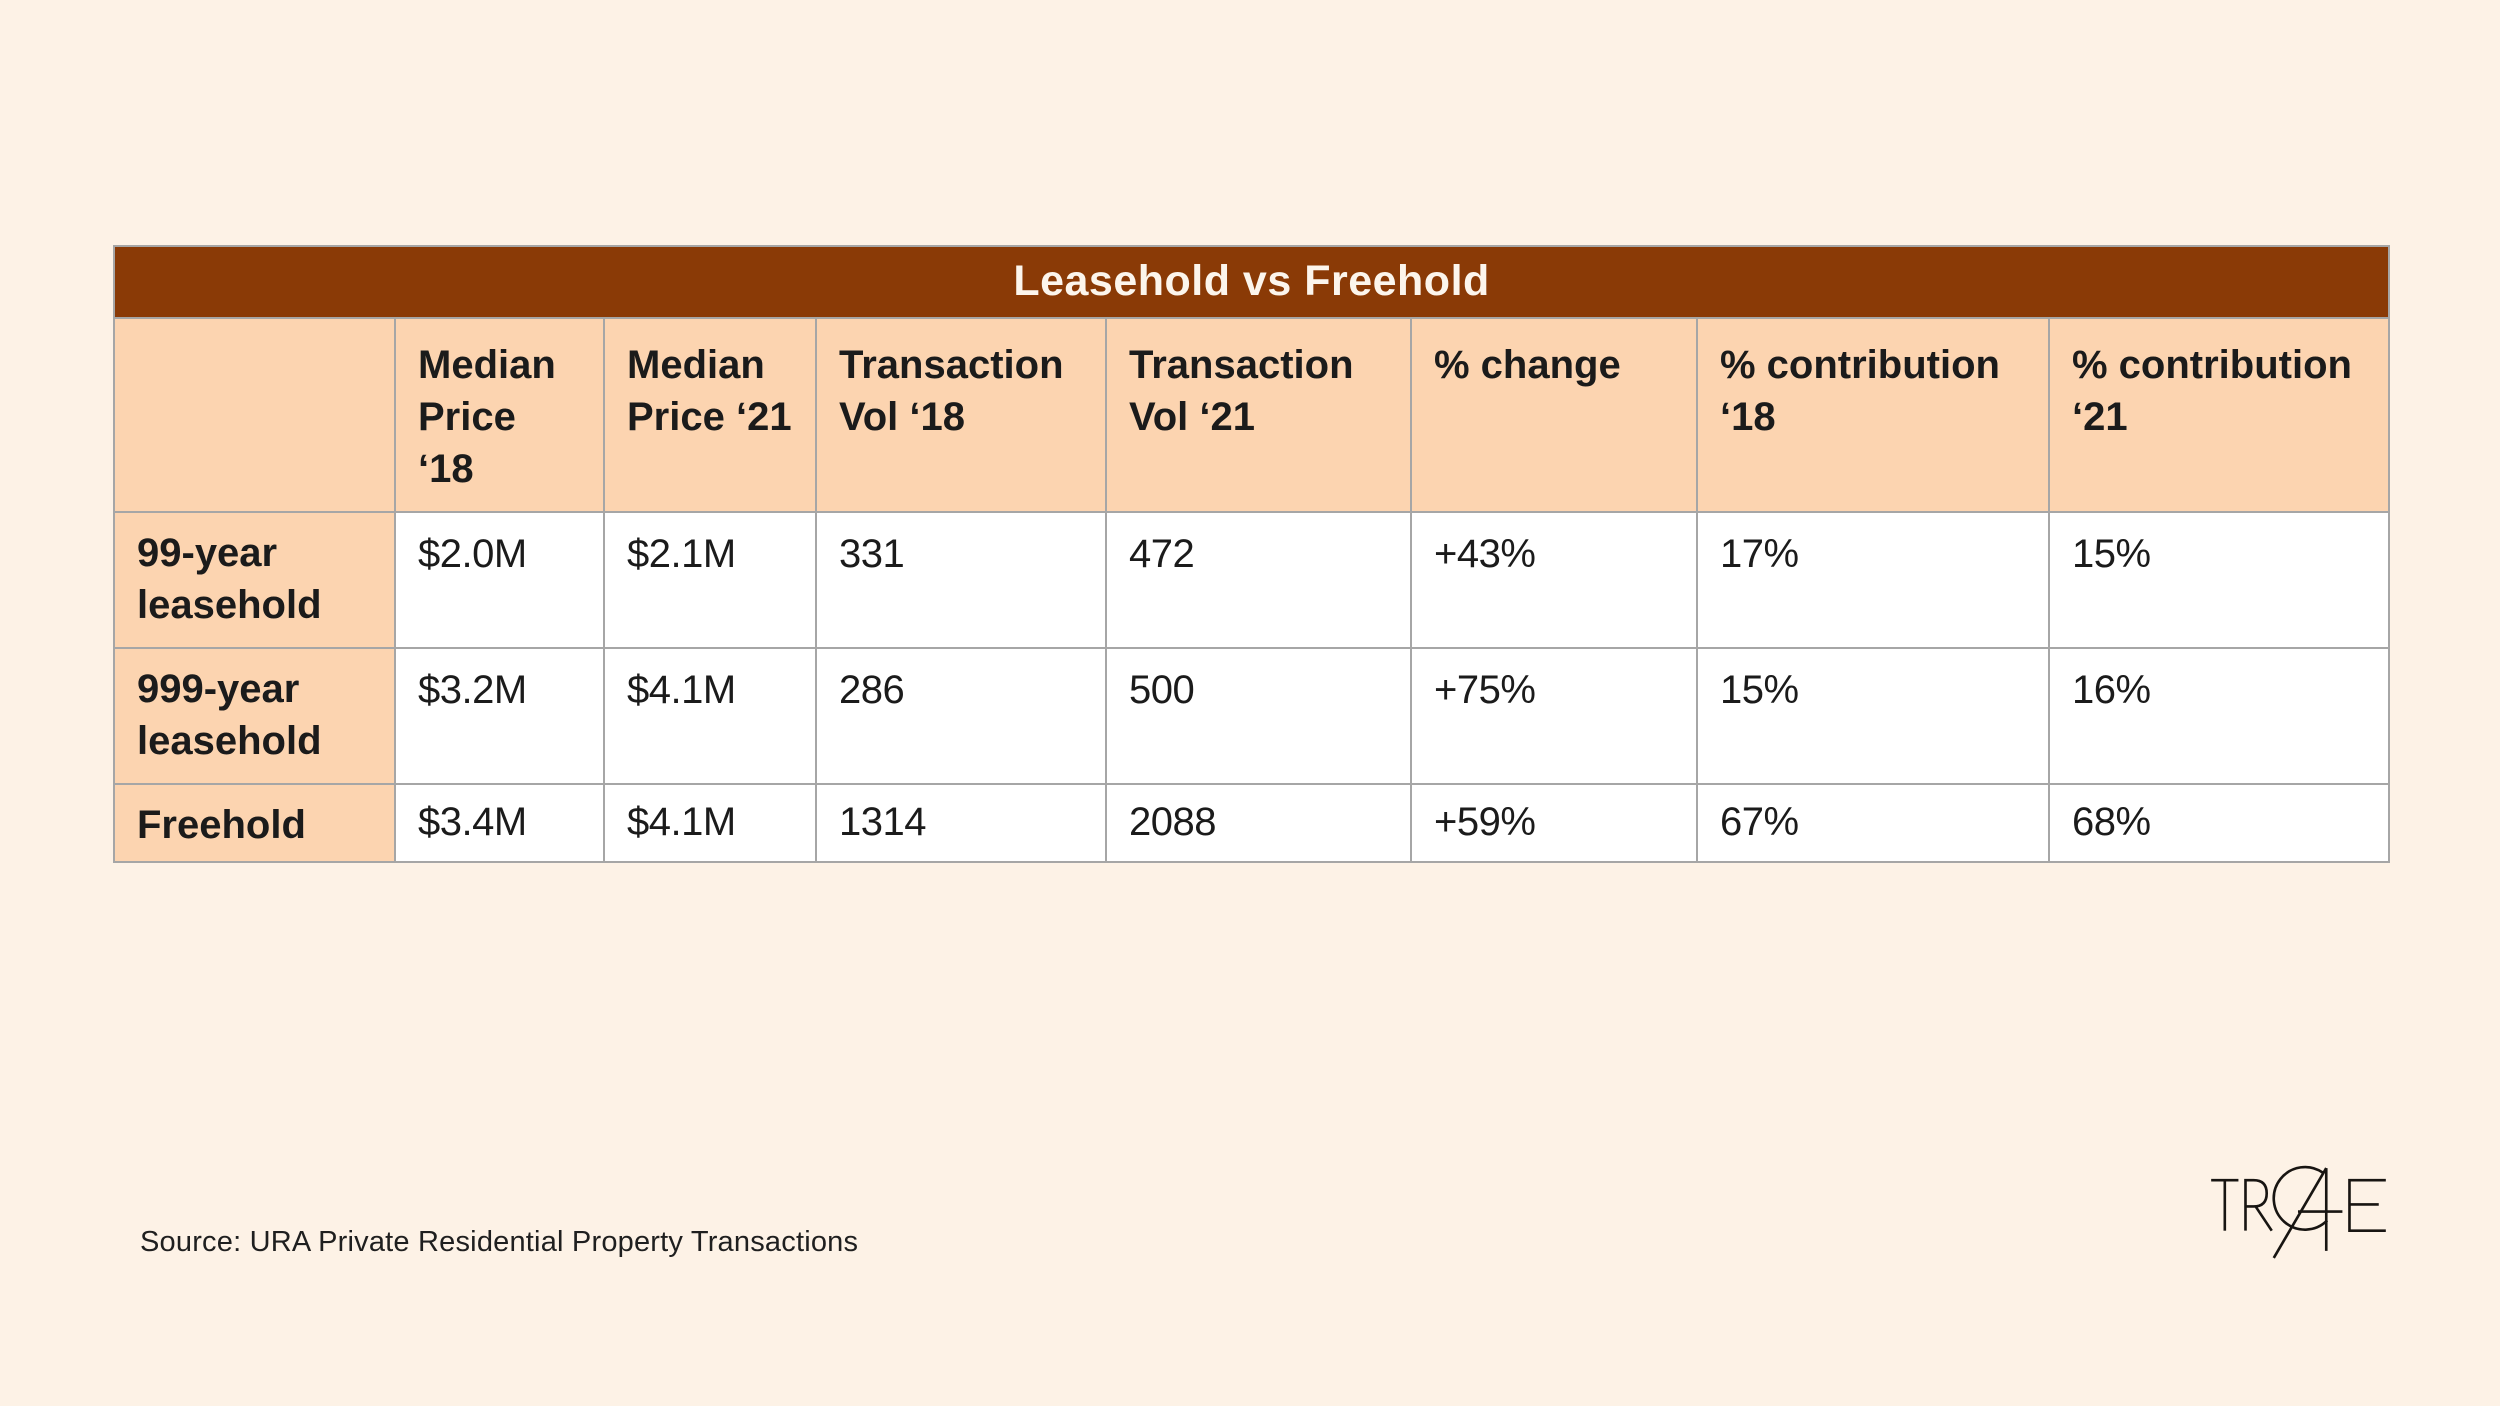 This screenshot has height=1406, width=2500. I want to click on table-cell: $2.1M, so click(710, 580).